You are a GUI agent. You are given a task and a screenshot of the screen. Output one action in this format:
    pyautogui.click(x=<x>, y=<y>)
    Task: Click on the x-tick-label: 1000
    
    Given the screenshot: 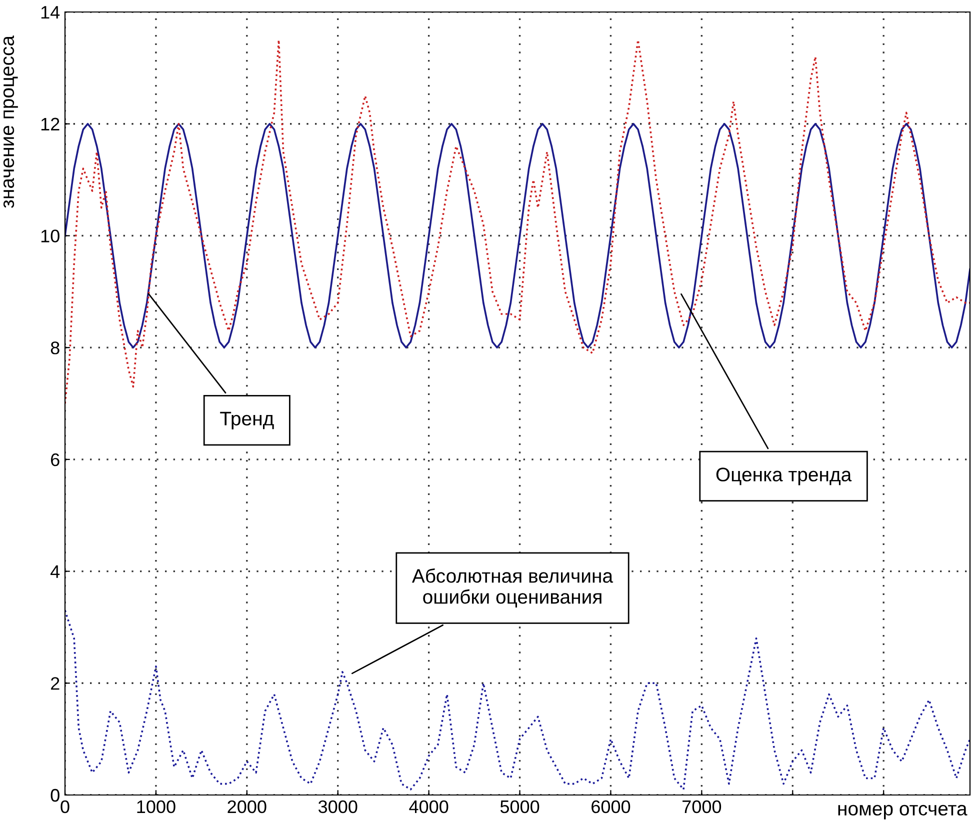 What is the action you would take?
    pyautogui.click(x=156, y=807)
    